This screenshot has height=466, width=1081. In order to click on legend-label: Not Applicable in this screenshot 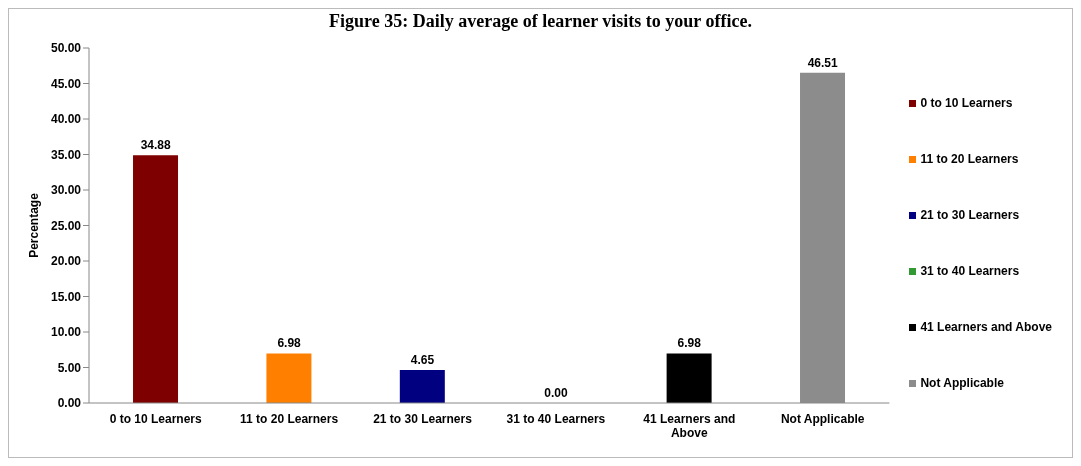, I will do `click(962, 383)`.